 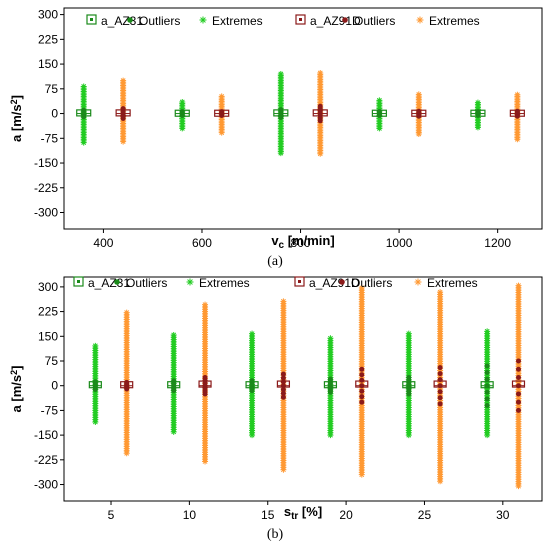 What do you see at coordinates (425, 515) in the screenshot?
I see `x-tick-label: 25` at bounding box center [425, 515].